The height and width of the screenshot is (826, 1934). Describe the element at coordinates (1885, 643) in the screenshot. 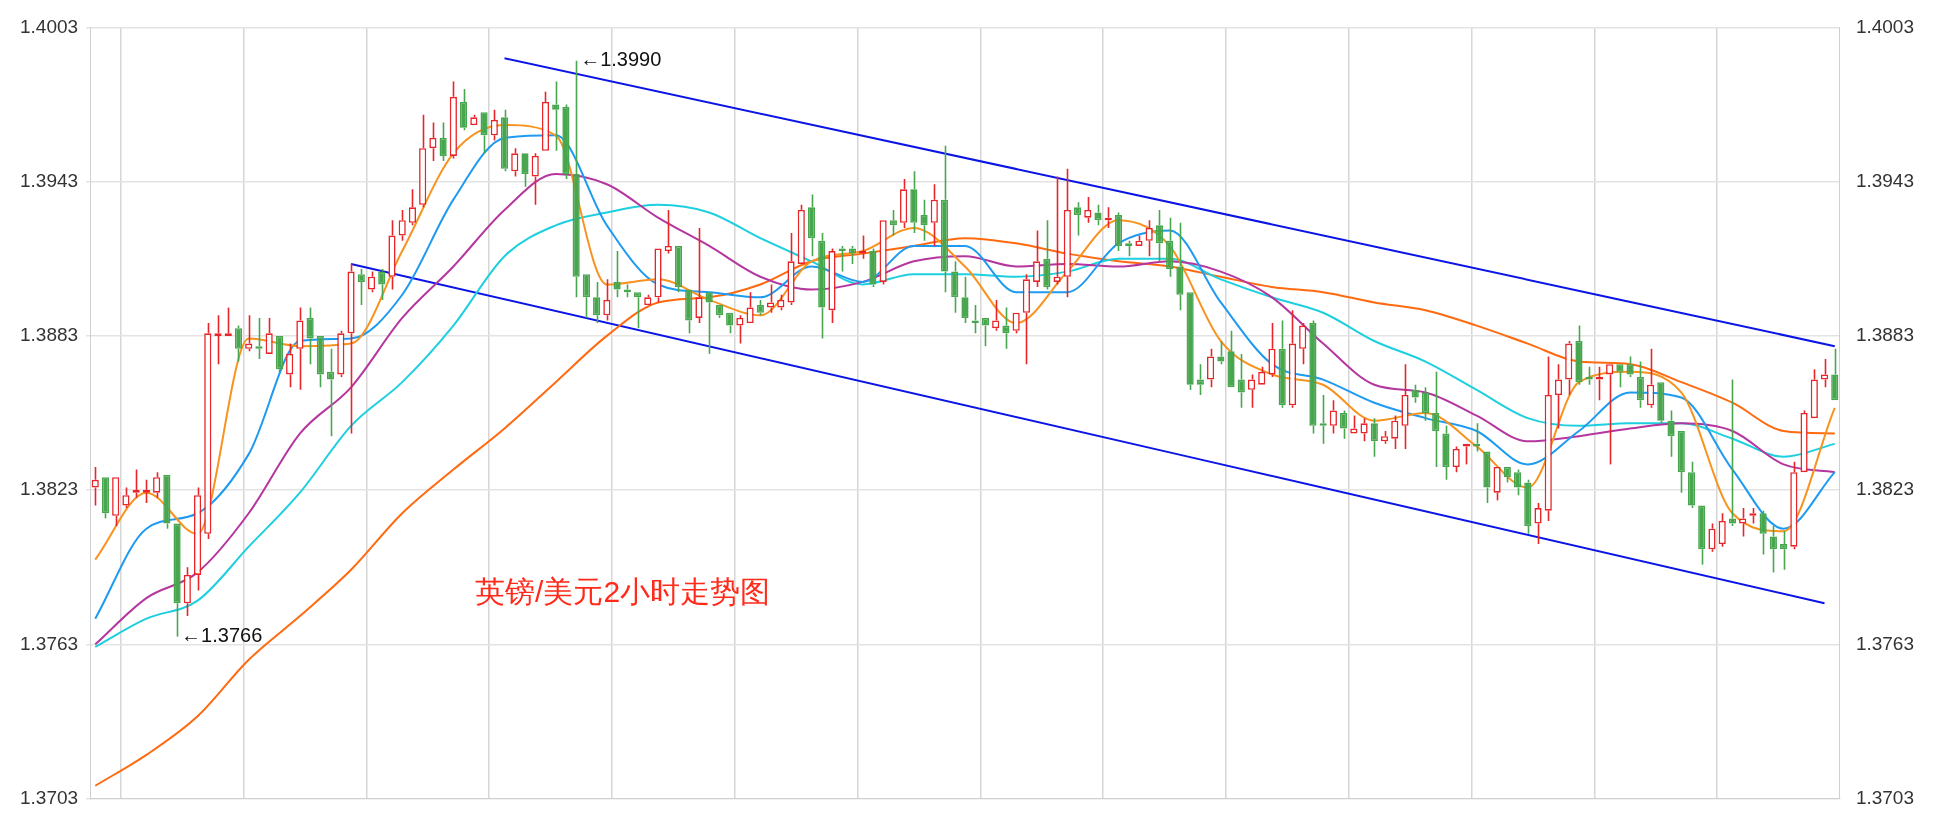

I see `y2-tick-label: 1.3763` at that location.